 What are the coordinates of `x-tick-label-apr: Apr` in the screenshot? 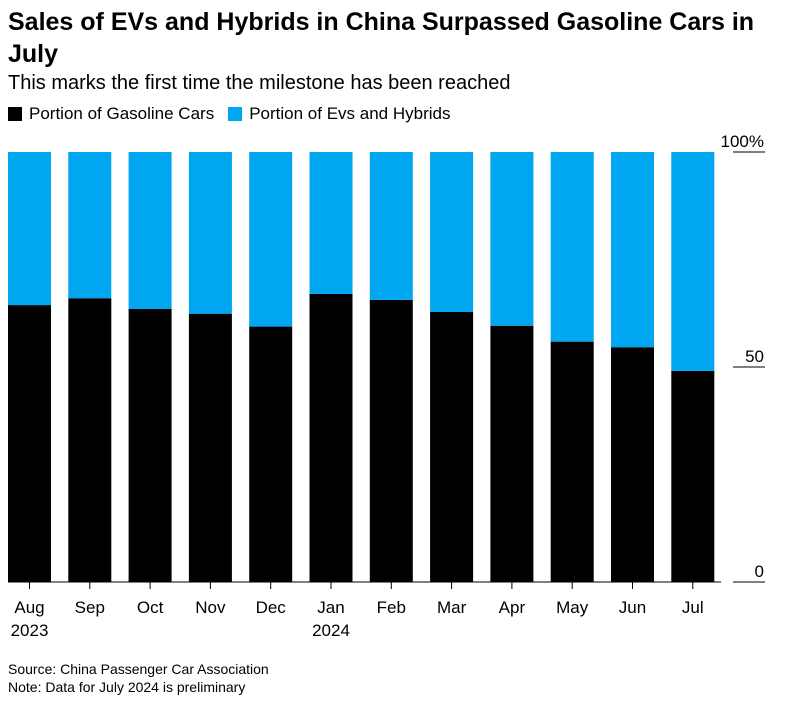 It's located at (512, 607).